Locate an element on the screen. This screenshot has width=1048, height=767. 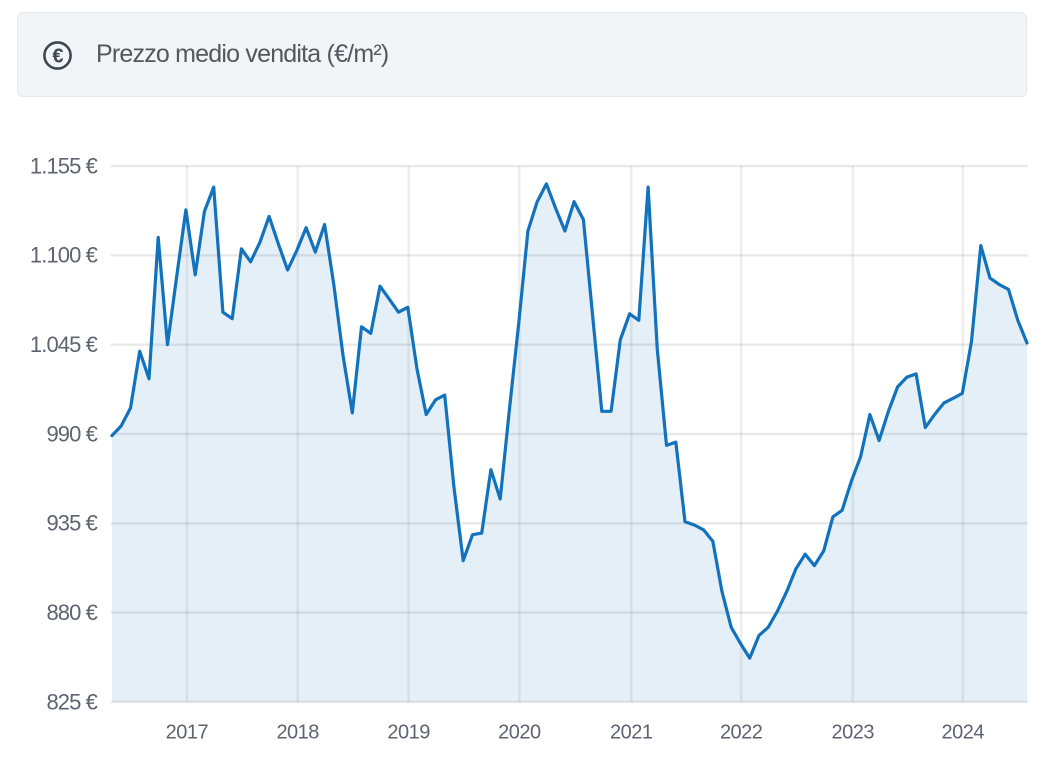
svg-text: 2017 is located at coordinates (187, 733).